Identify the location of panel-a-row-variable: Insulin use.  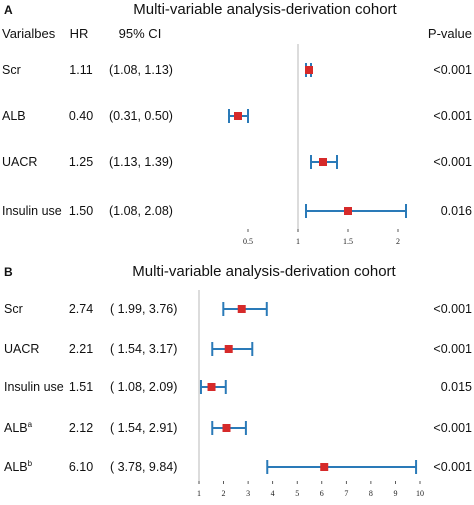
(32, 211).